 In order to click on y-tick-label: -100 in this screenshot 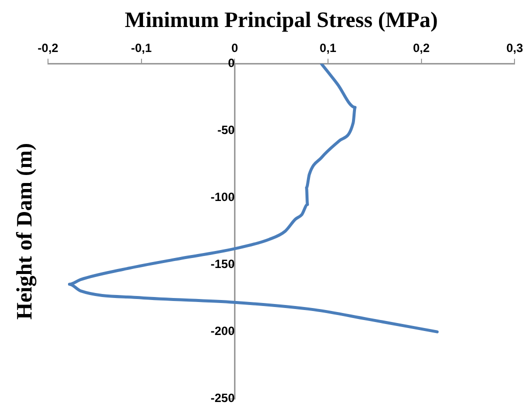, I will do `click(222, 197)`.